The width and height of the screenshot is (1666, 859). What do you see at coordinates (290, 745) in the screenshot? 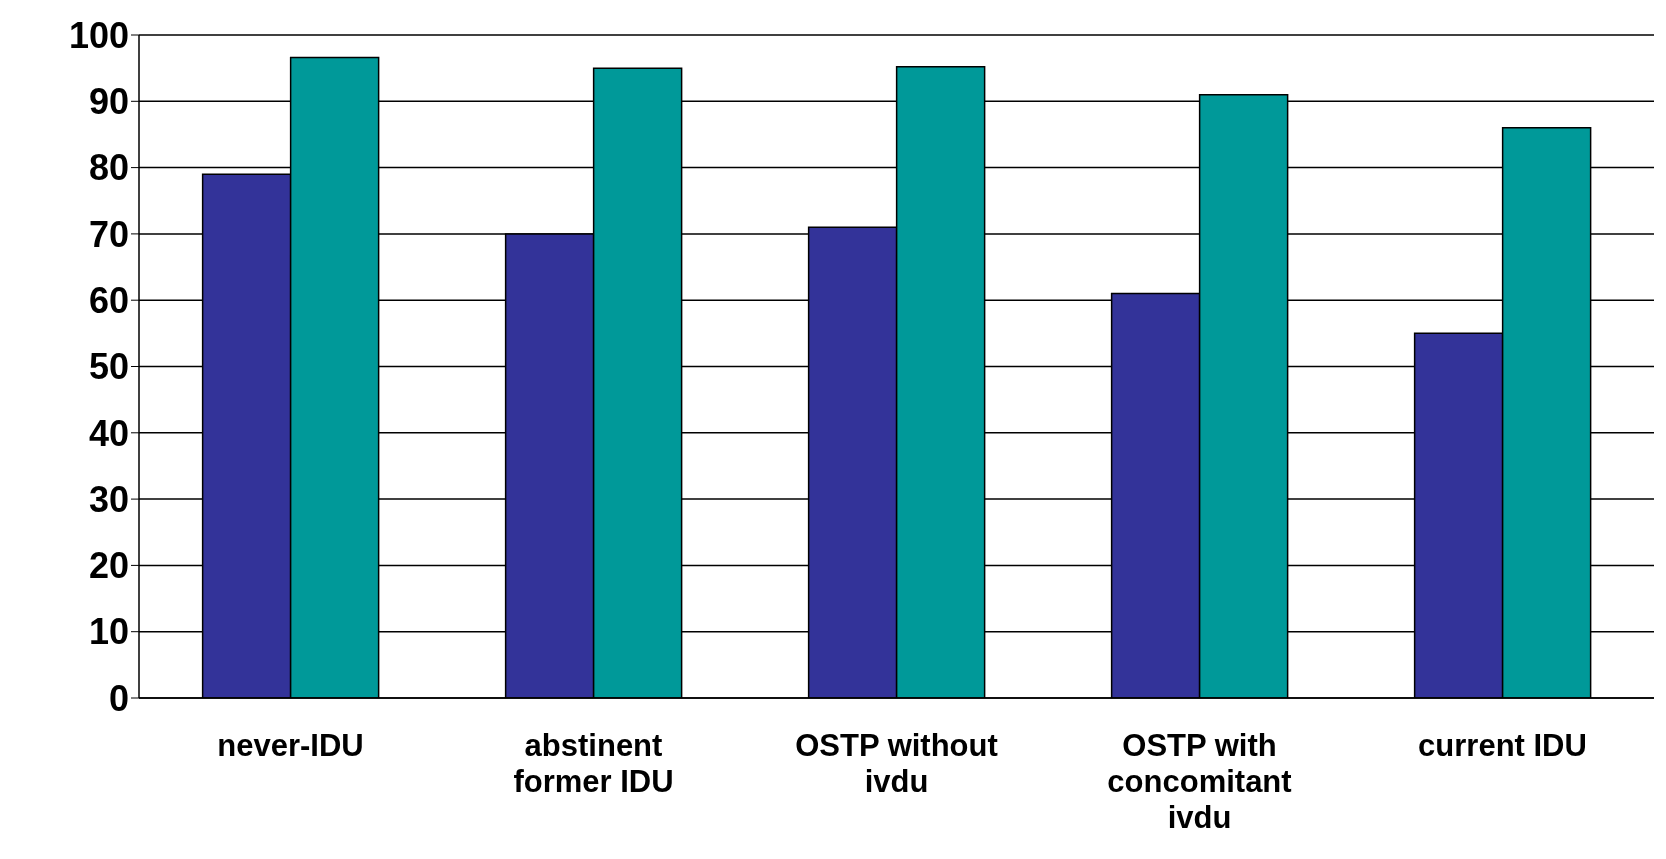
I see `x-tick-label: never-IDU` at bounding box center [290, 745].